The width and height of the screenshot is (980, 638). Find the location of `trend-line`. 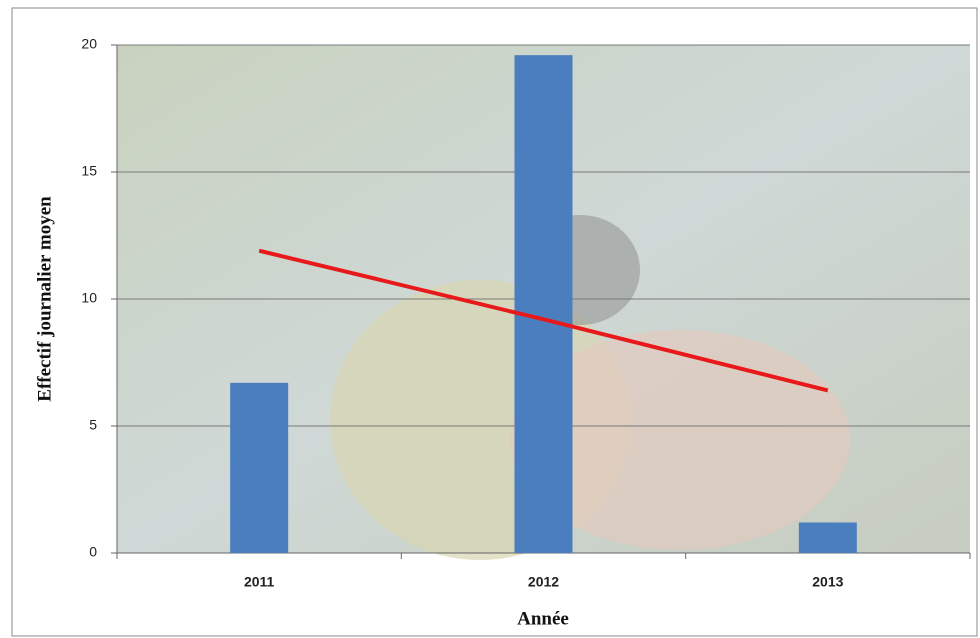

trend-line is located at coordinates (543, 320).